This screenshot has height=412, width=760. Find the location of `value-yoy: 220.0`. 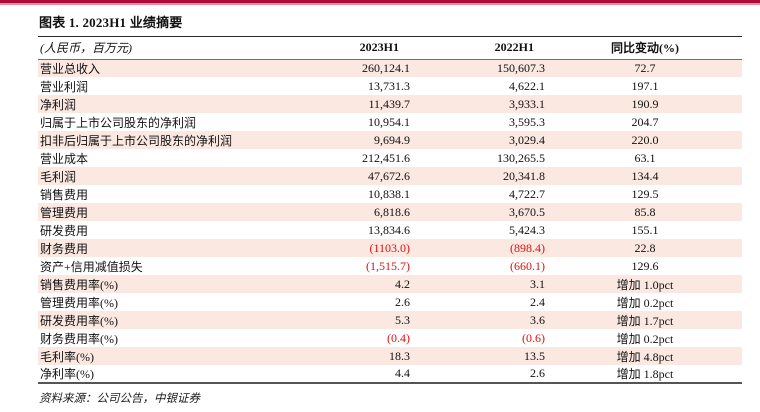

value-yoy: 220.0 is located at coordinates (645, 139).